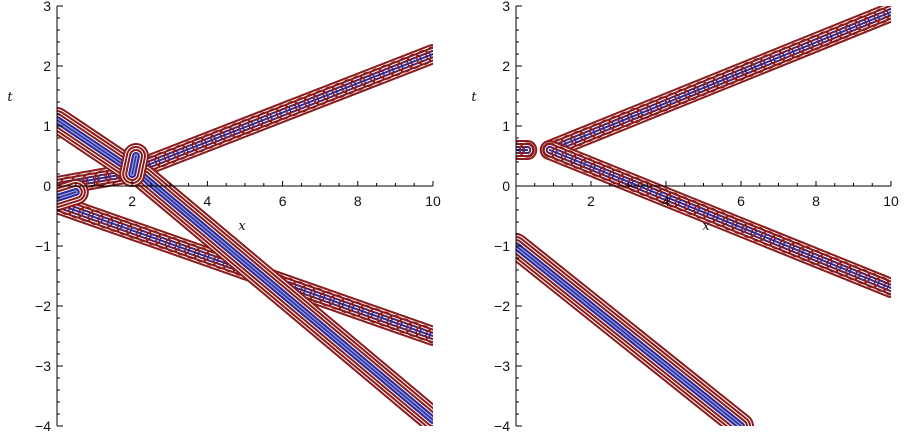 Image resolution: width=907 pixels, height=440 pixels. I want to click on x-axis-label: x, so click(706, 226).